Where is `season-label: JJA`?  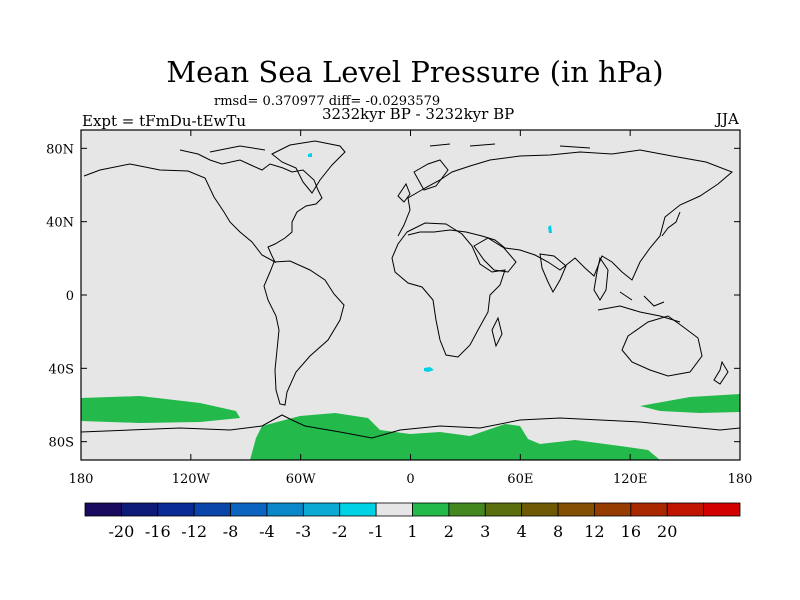 season-label: JJA is located at coordinates (727, 119).